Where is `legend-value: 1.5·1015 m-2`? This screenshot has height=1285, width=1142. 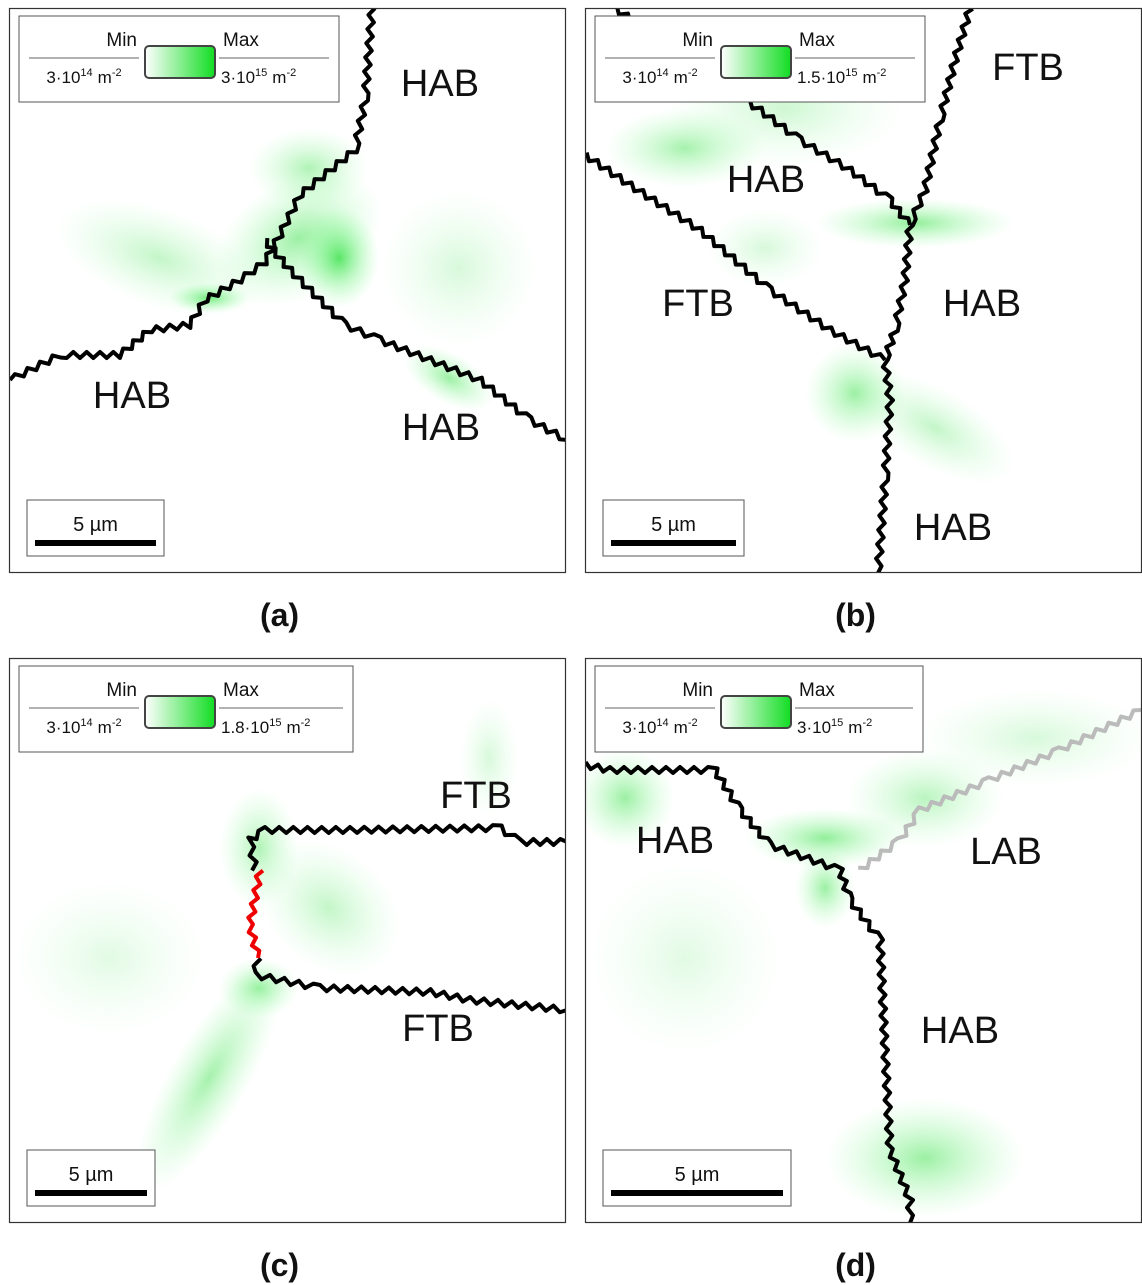 legend-value: 1.5·1015 m-2 is located at coordinates (841, 77).